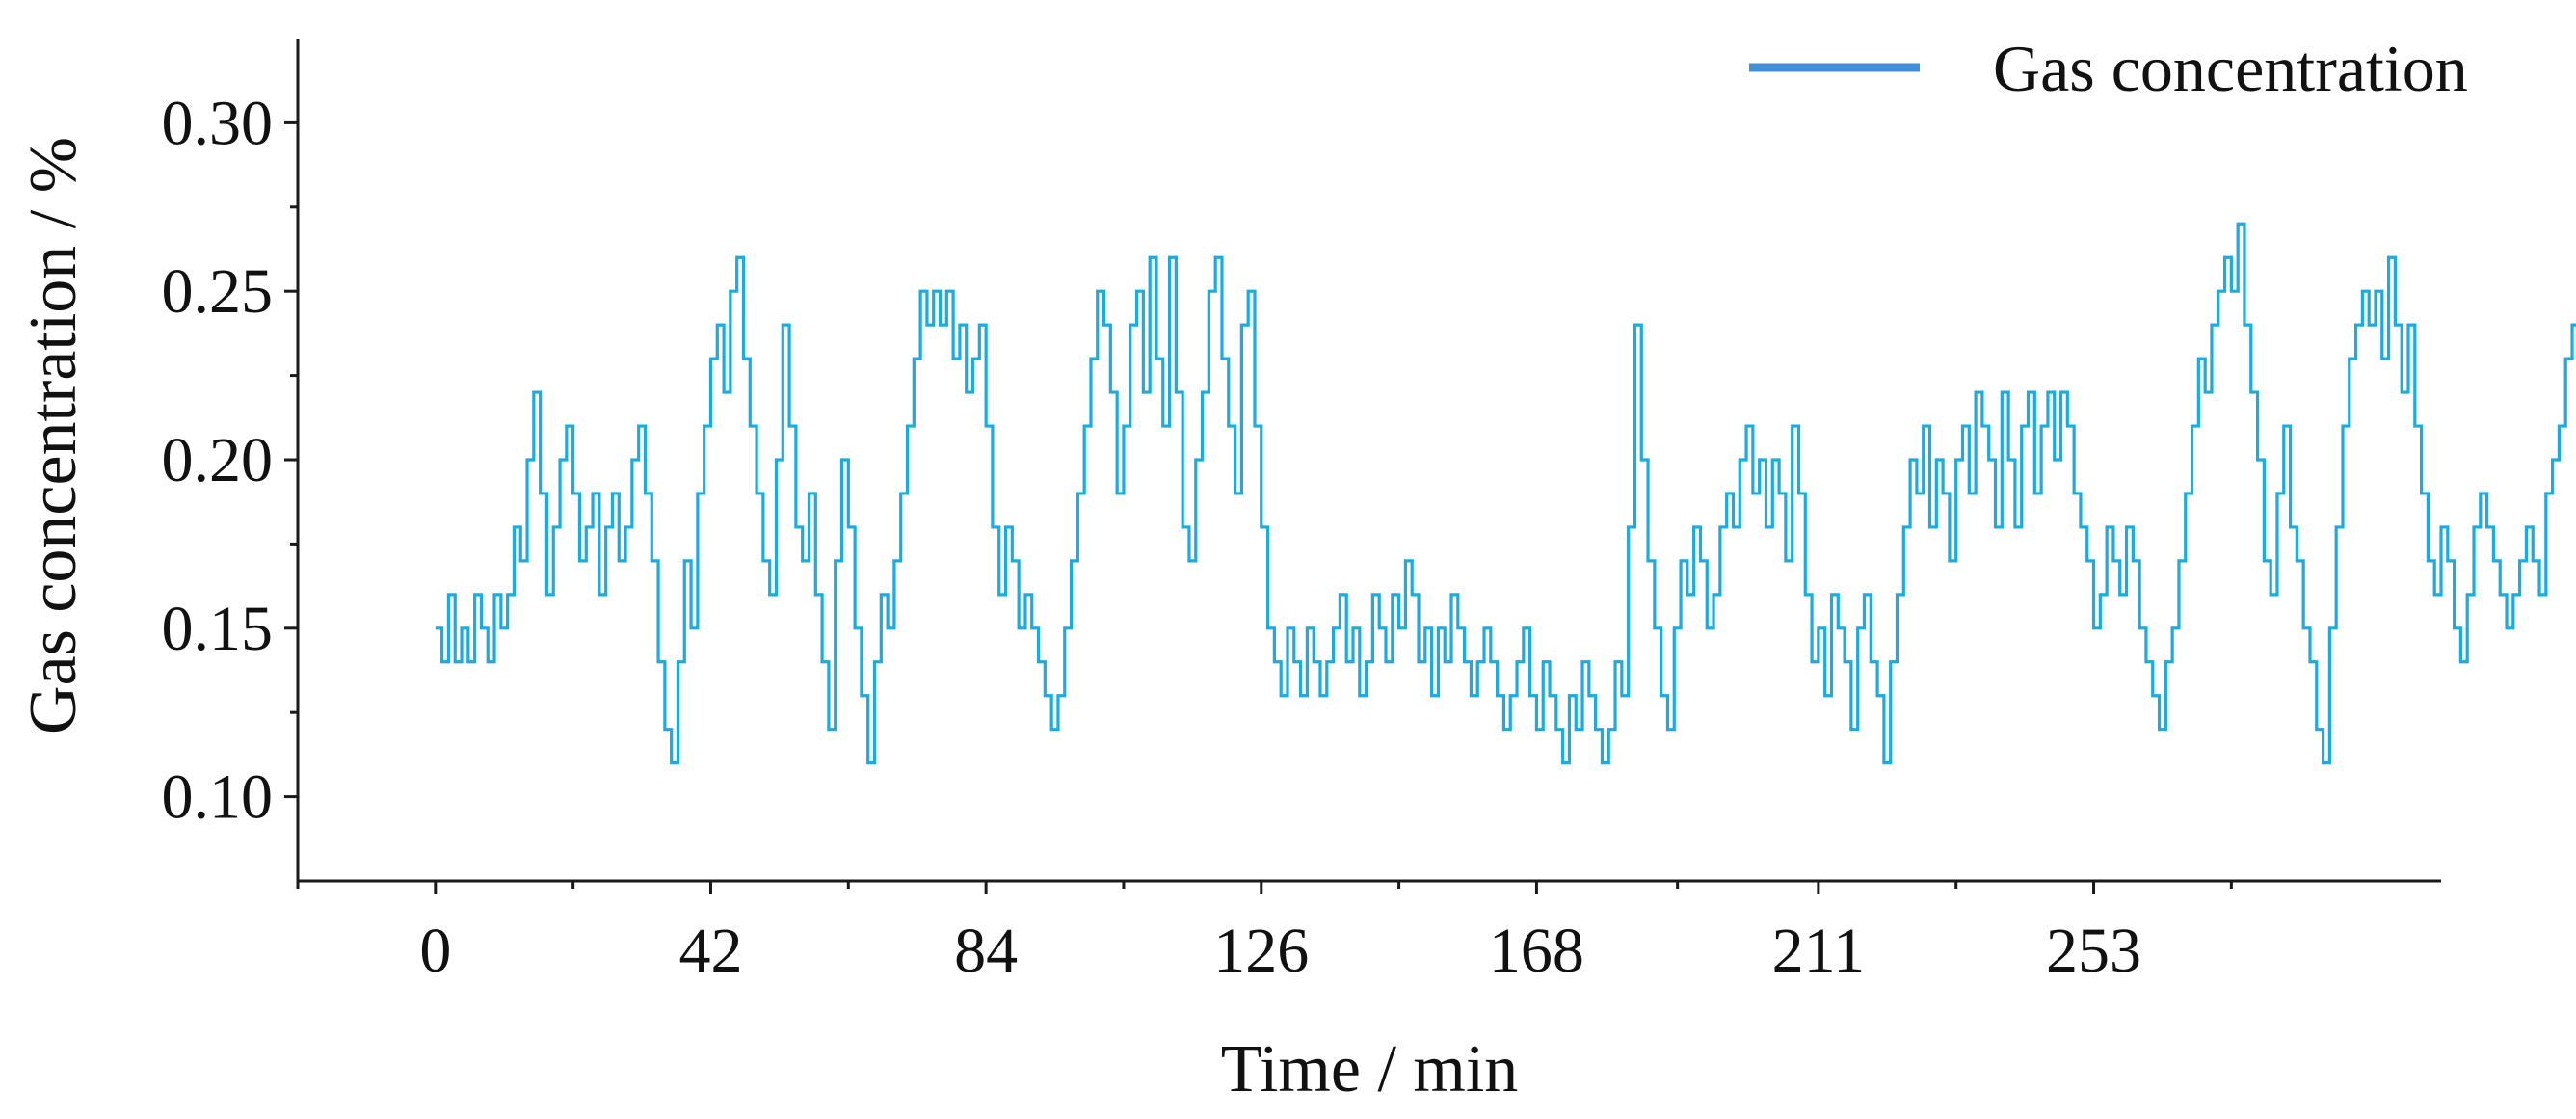  What do you see at coordinates (710, 951) in the screenshot?
I see `x-tick-label: 42` at bounding box center [710, 951].